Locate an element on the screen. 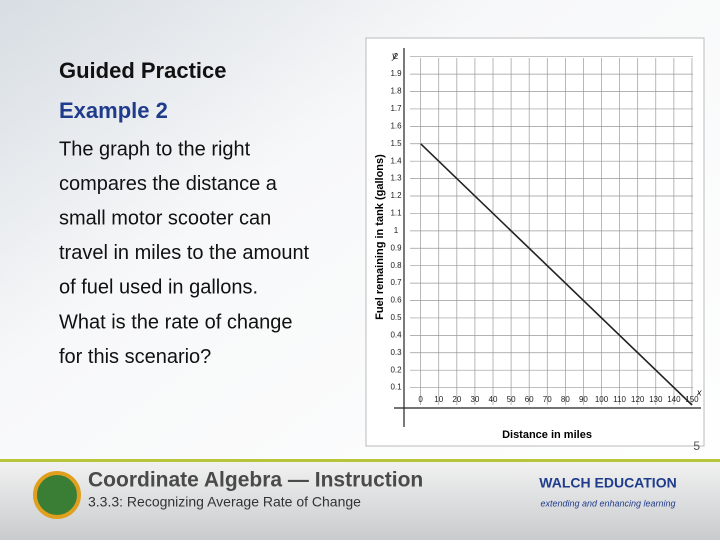 This screenshot has height=545, width=720. body-line: What is the rate of change is located at coordinates (175, 322).